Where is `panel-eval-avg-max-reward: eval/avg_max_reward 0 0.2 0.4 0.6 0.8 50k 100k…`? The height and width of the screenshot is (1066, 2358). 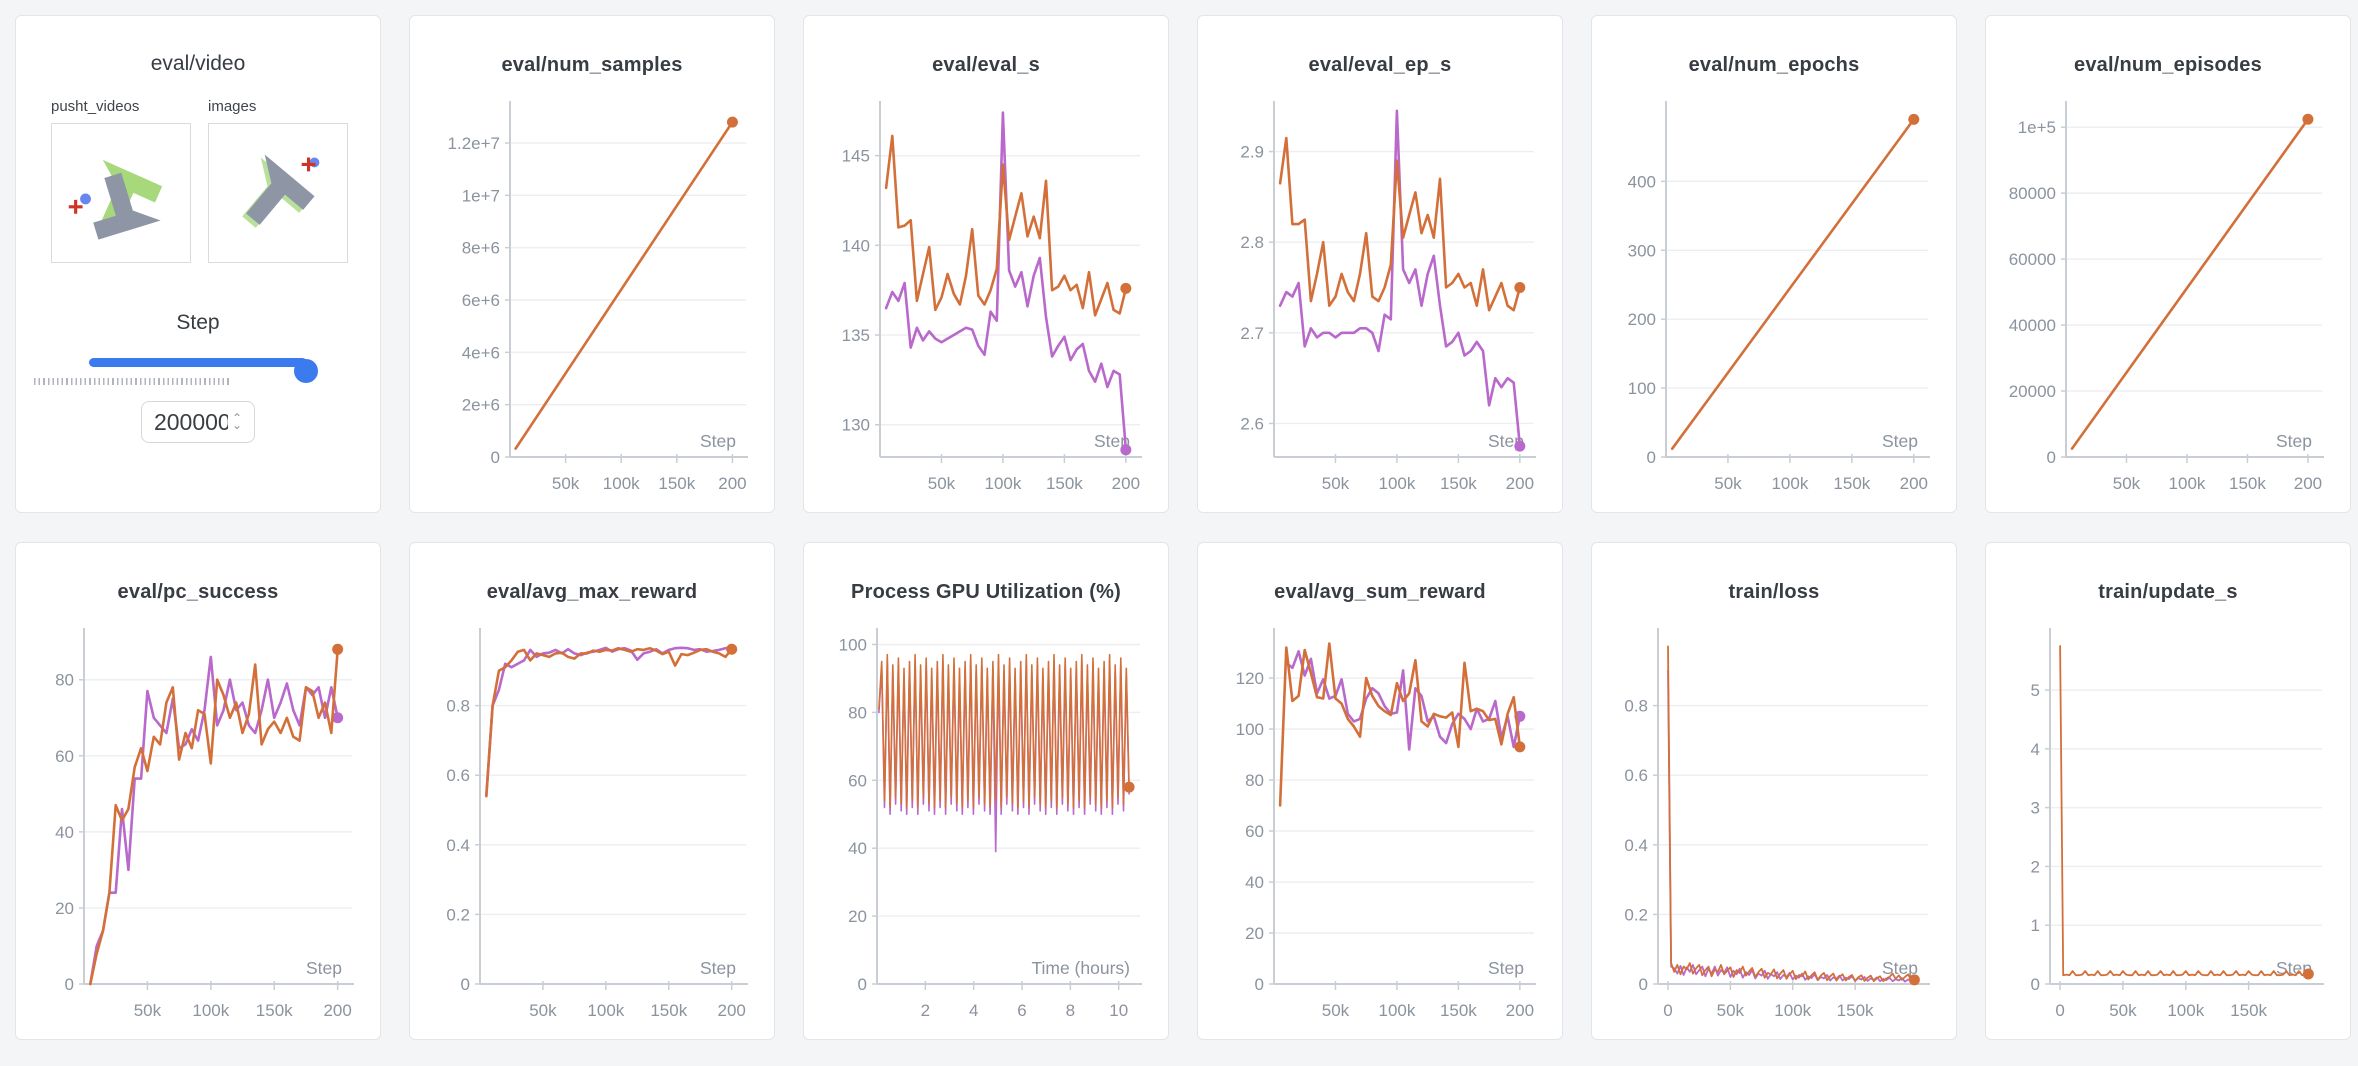 panel-eval-avg-max-reward: eval/avg_max_reward 0 0.2 0.4 0.6 0.8 50k 100k… is located at coordinates (592, 791).